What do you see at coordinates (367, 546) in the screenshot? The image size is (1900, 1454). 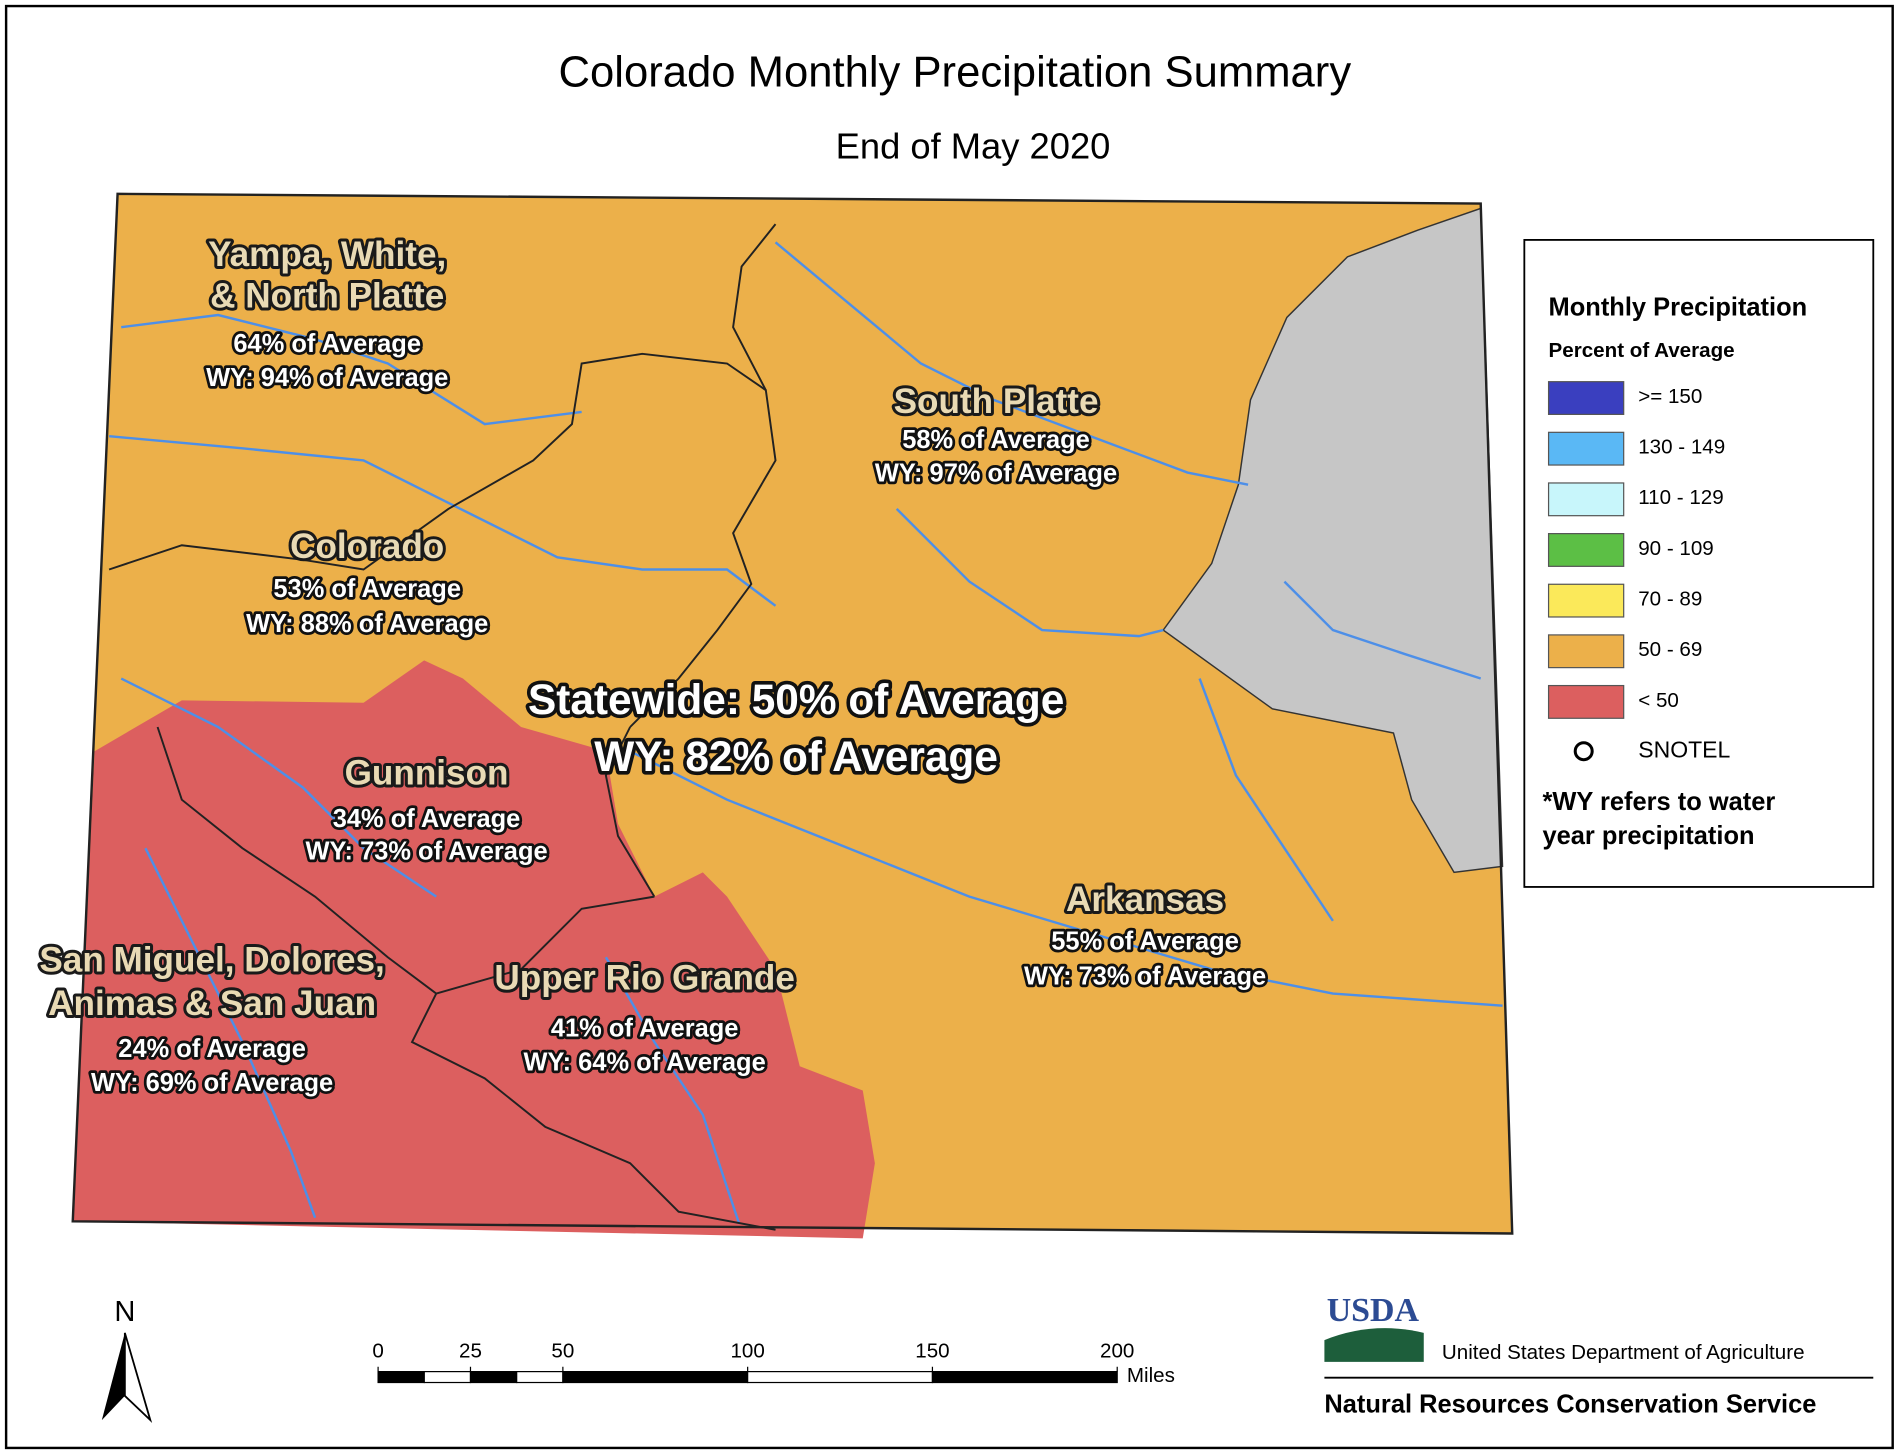 I see `basin-name: Colorado` at bounding box center [367, 546].